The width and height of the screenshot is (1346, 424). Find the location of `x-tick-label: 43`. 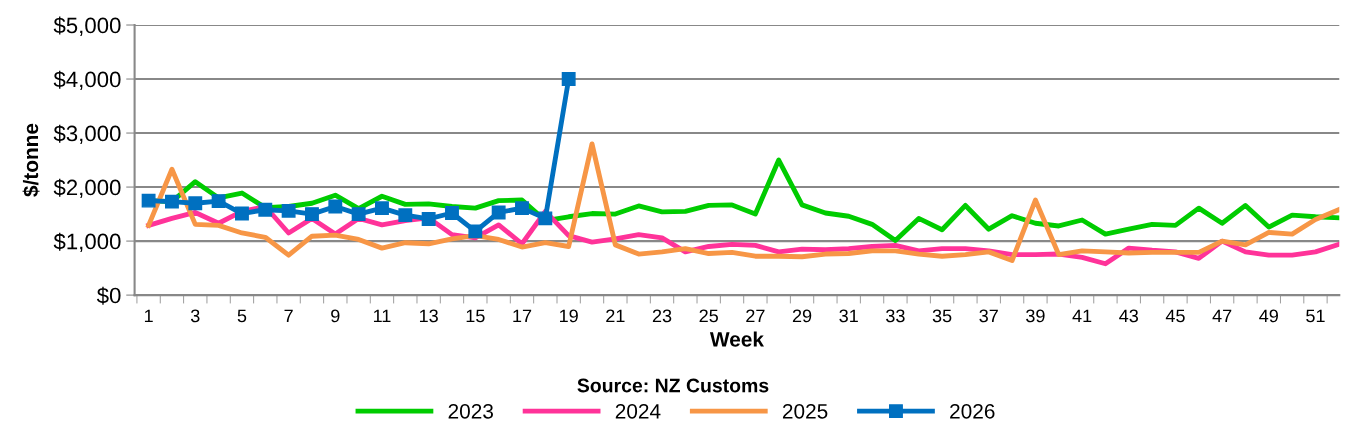

x-tick-label: 43 is located at coordinates (1129, 316).